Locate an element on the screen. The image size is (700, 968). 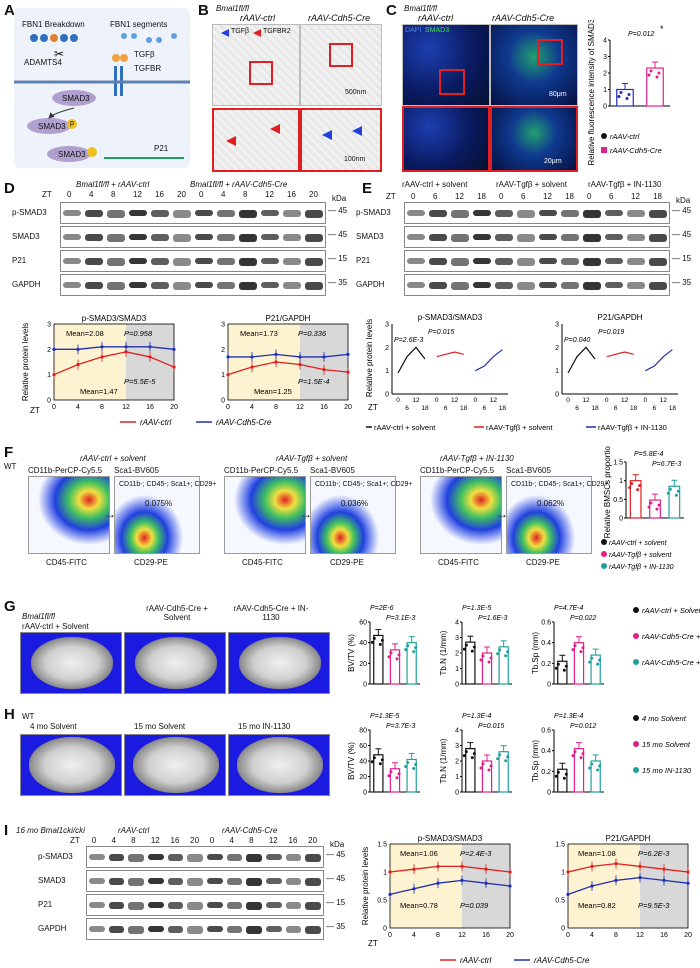
smad3-p-label: SMAD3 is located at coordinates (52, 126).